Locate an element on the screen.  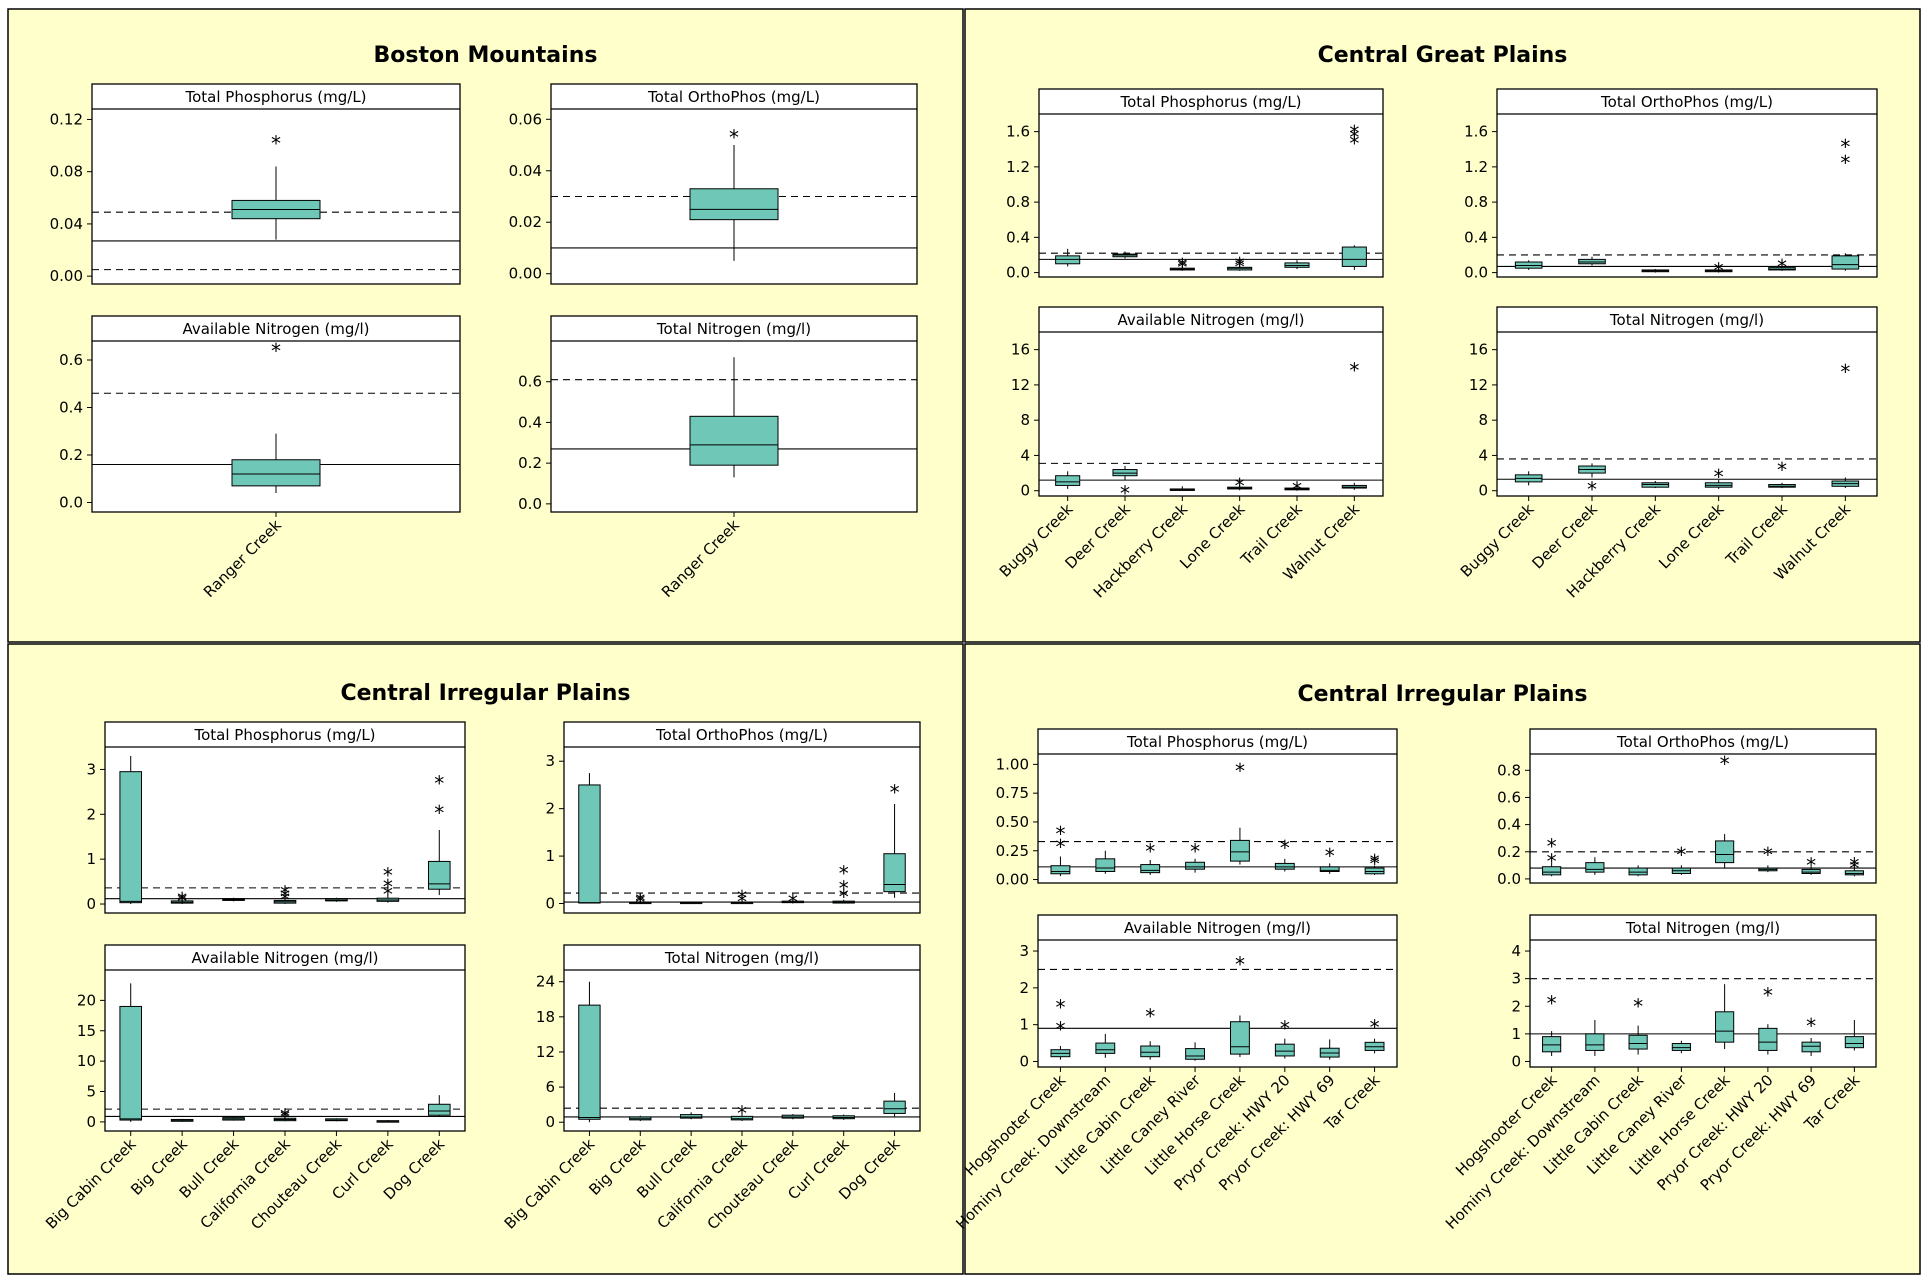
y-tick-label: 0.04 is located at coordinates (525, 171).